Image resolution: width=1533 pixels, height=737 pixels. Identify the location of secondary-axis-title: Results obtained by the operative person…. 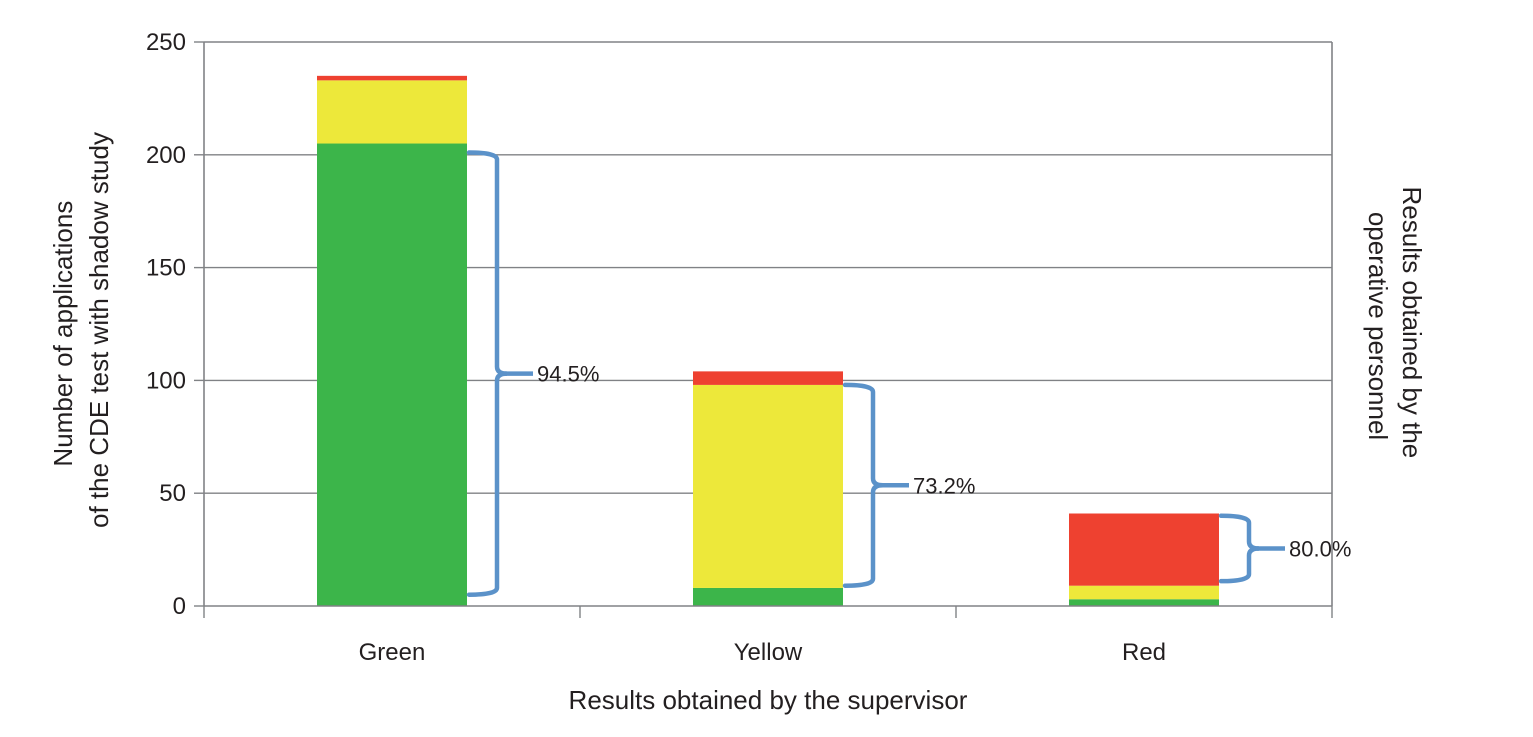
(1395, 326).